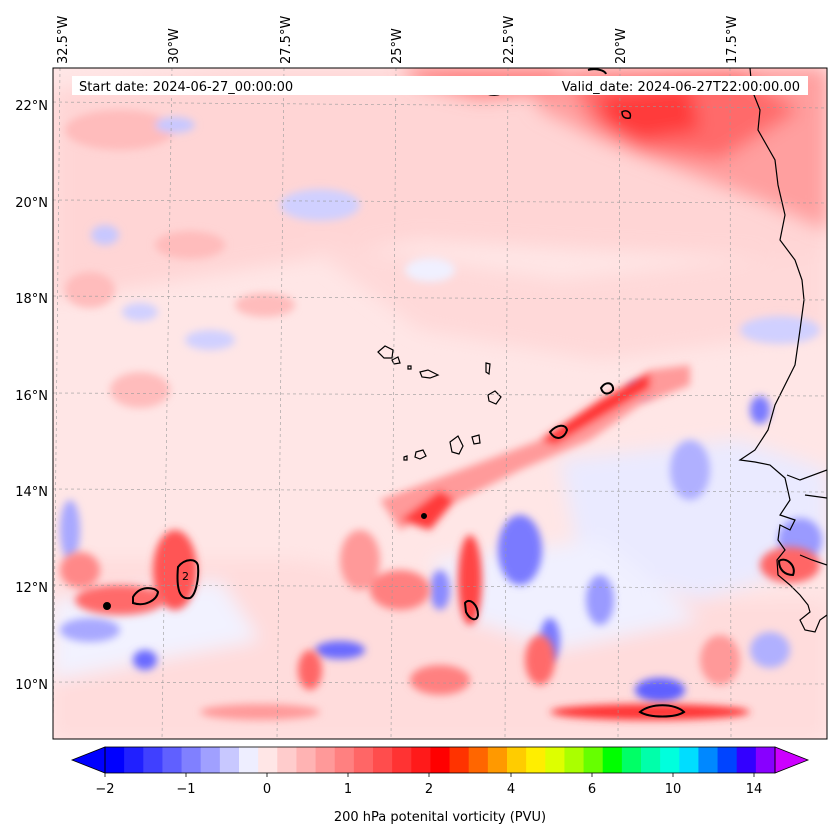 The image size is (837, 836). I want to click on lat-label: 14°N, so click(31, 492).